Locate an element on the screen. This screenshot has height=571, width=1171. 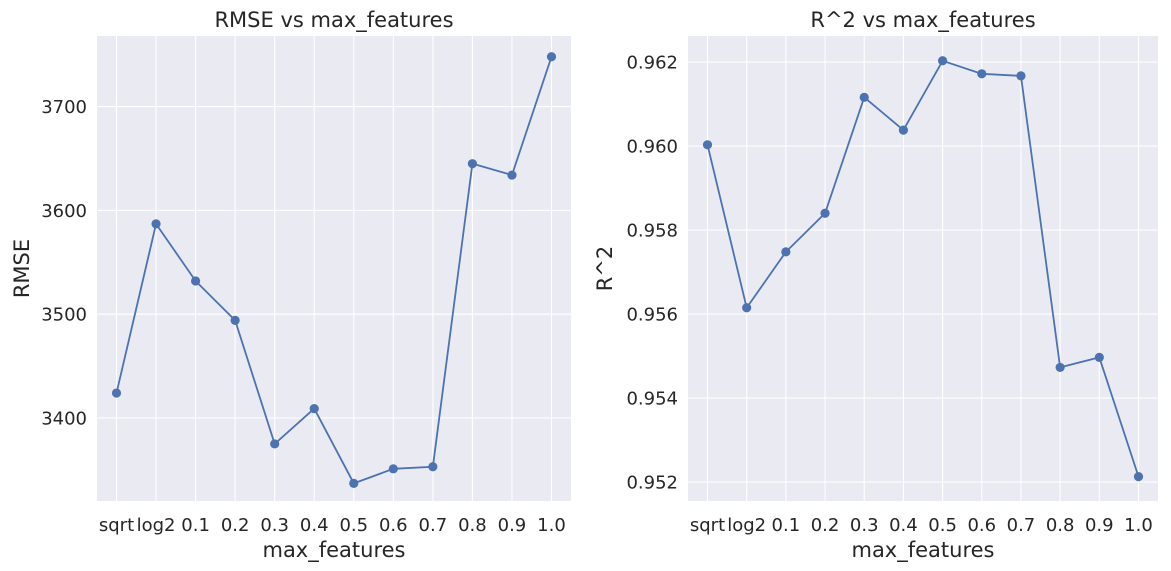
rmse-chart-title: RMSE vs max_features is located at coordinates (333, 20).